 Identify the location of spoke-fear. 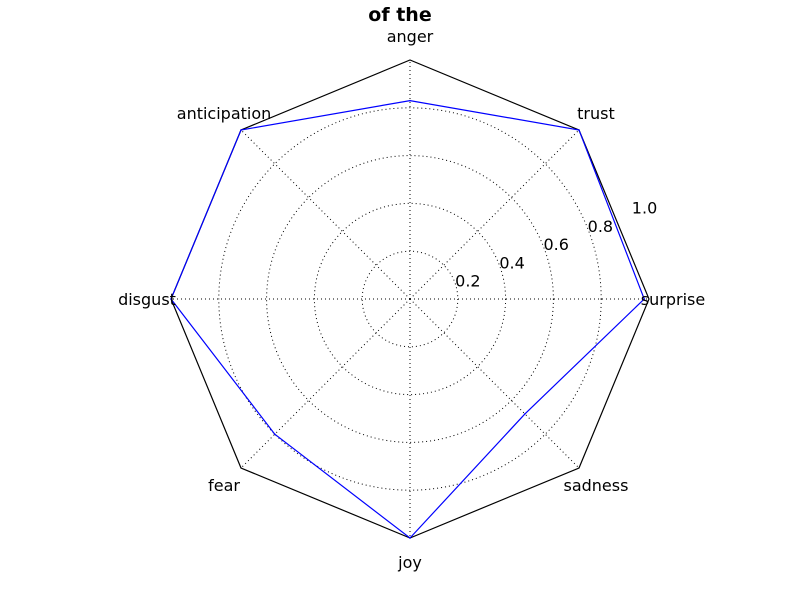
(325, 383).